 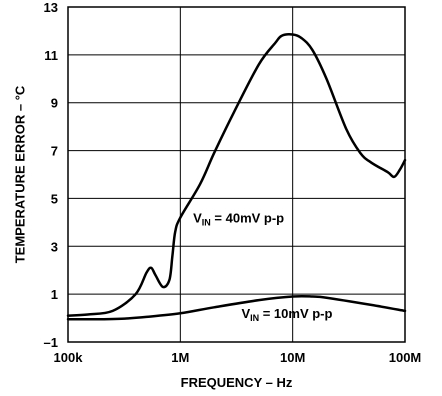 I want to click on y-tick-label: 5, so click(x=54, y=198).